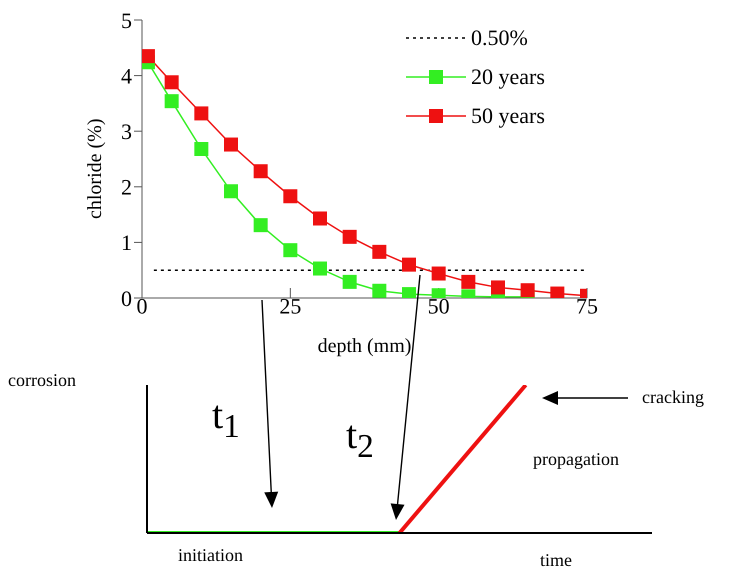  What do you see at coordinates (126, 243) in the screenshot?
I see `y-tick-label: 1` at bounding box center [126, 243].